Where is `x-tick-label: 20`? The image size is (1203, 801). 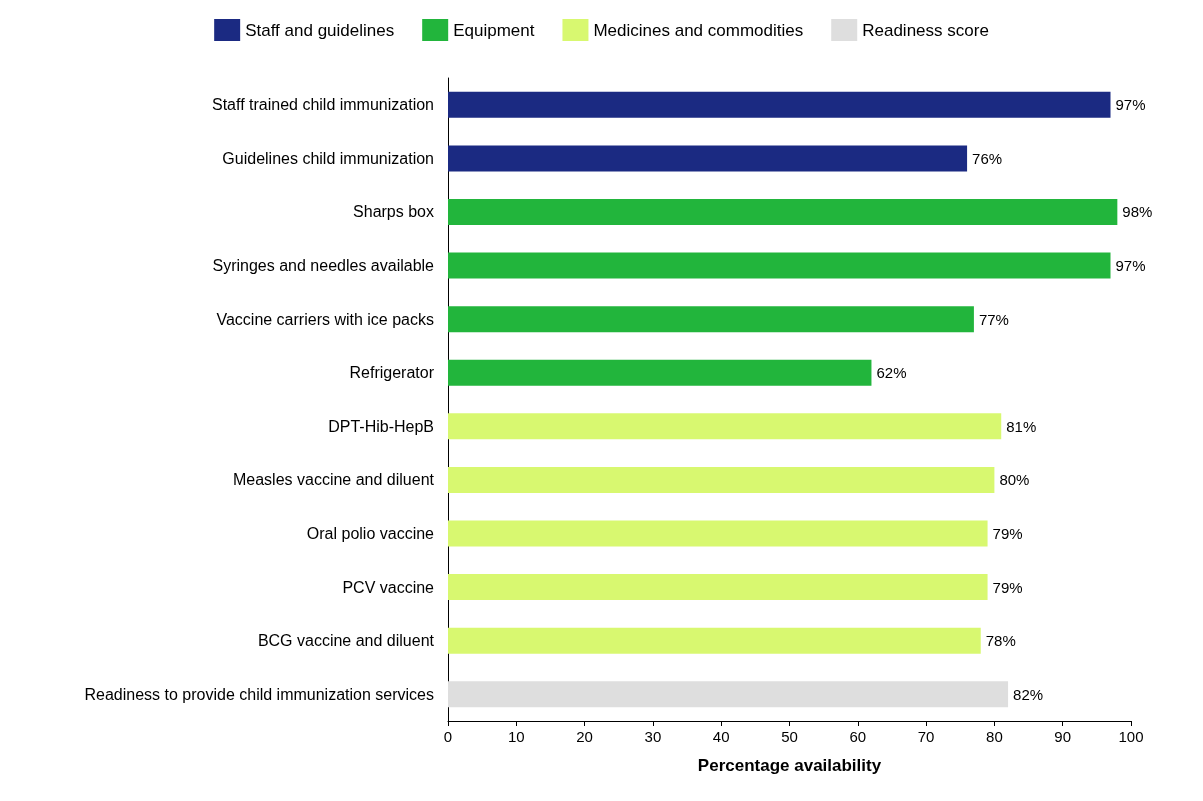 x-tick-label: 20 is located at coordinates (584, 736).